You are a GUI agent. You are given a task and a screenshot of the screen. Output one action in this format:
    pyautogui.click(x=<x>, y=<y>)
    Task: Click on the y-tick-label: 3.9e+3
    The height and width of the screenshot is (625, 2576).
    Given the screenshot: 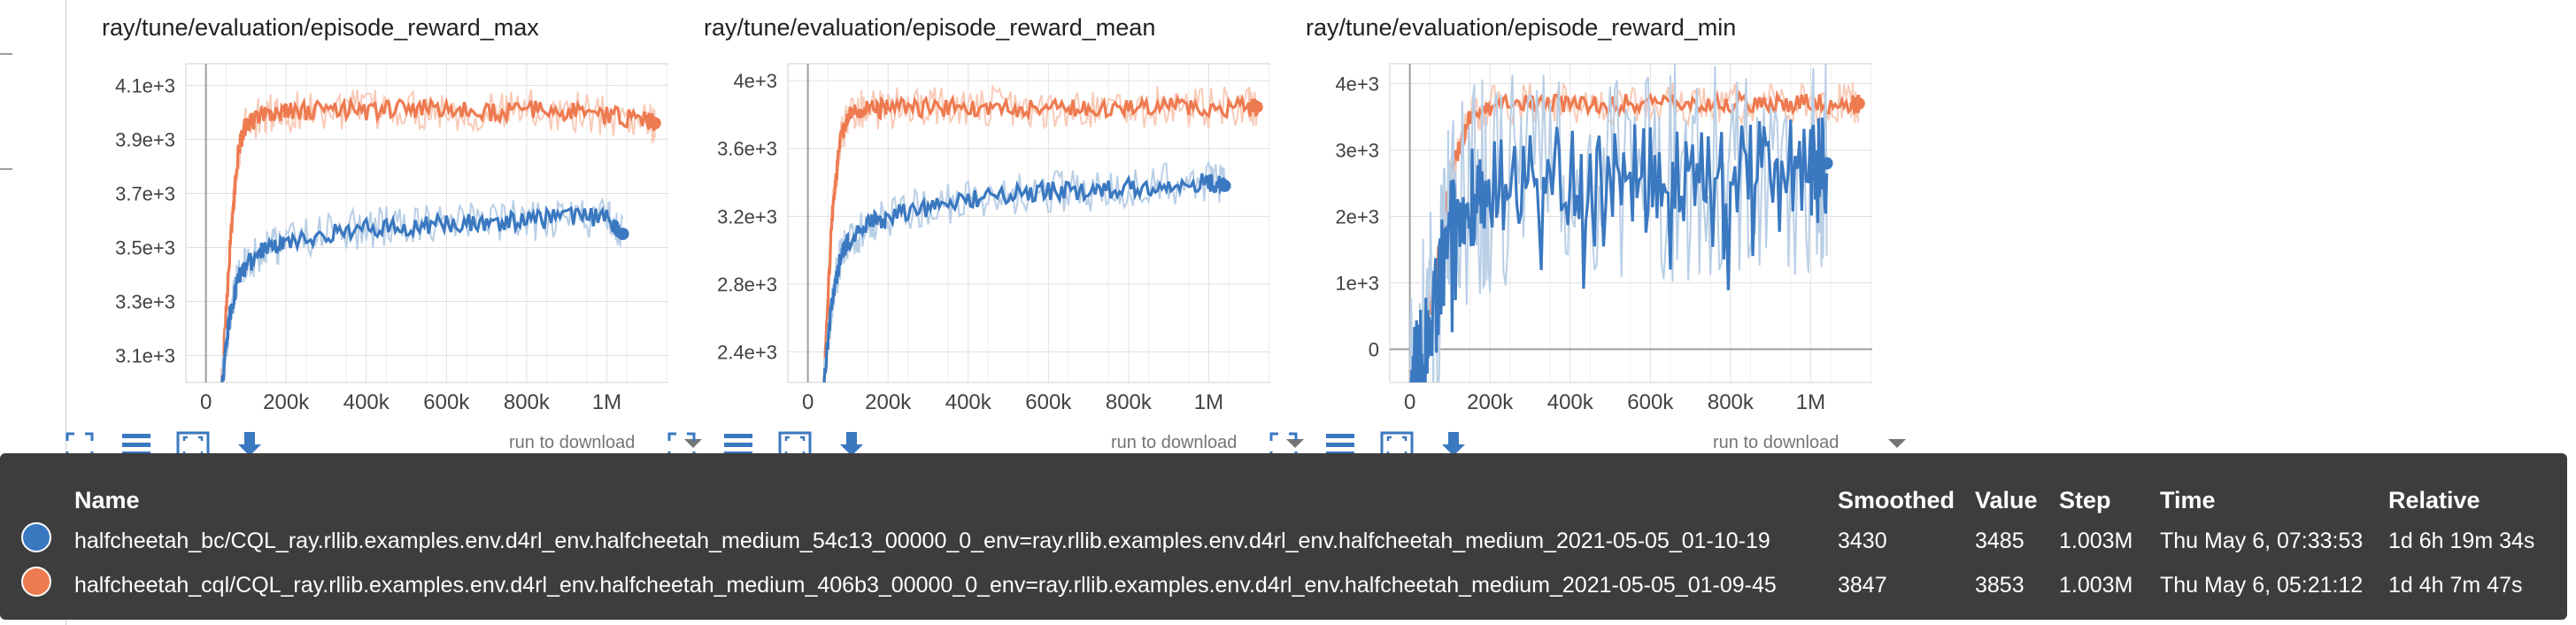 What is the action you would take?
    pyautogui.click(x=145, y=139)
    